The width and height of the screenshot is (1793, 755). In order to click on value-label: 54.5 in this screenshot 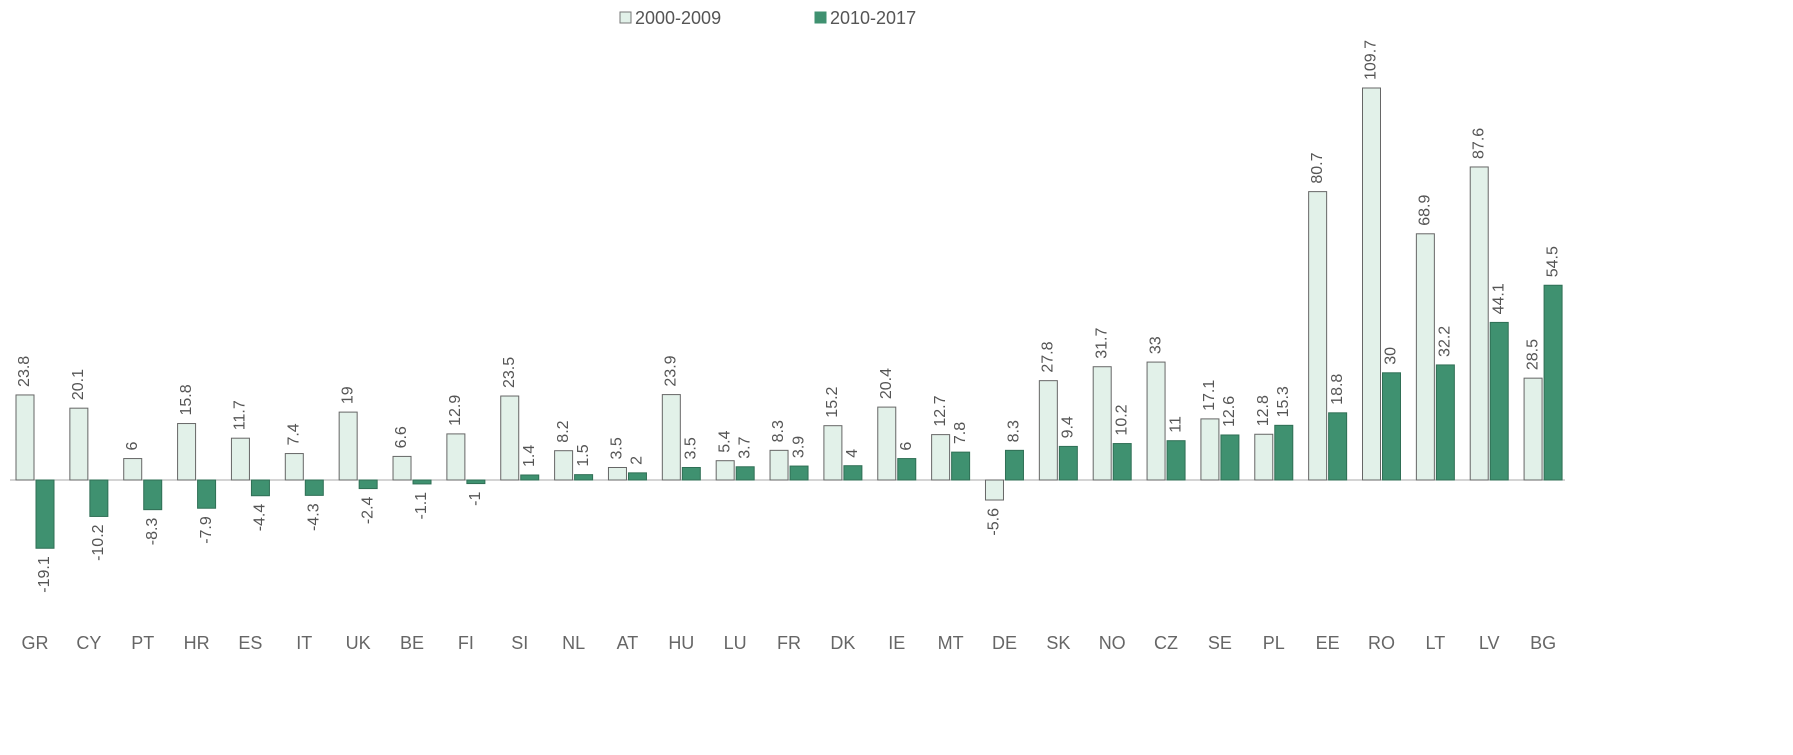, I will do `click(1552, 261)`.